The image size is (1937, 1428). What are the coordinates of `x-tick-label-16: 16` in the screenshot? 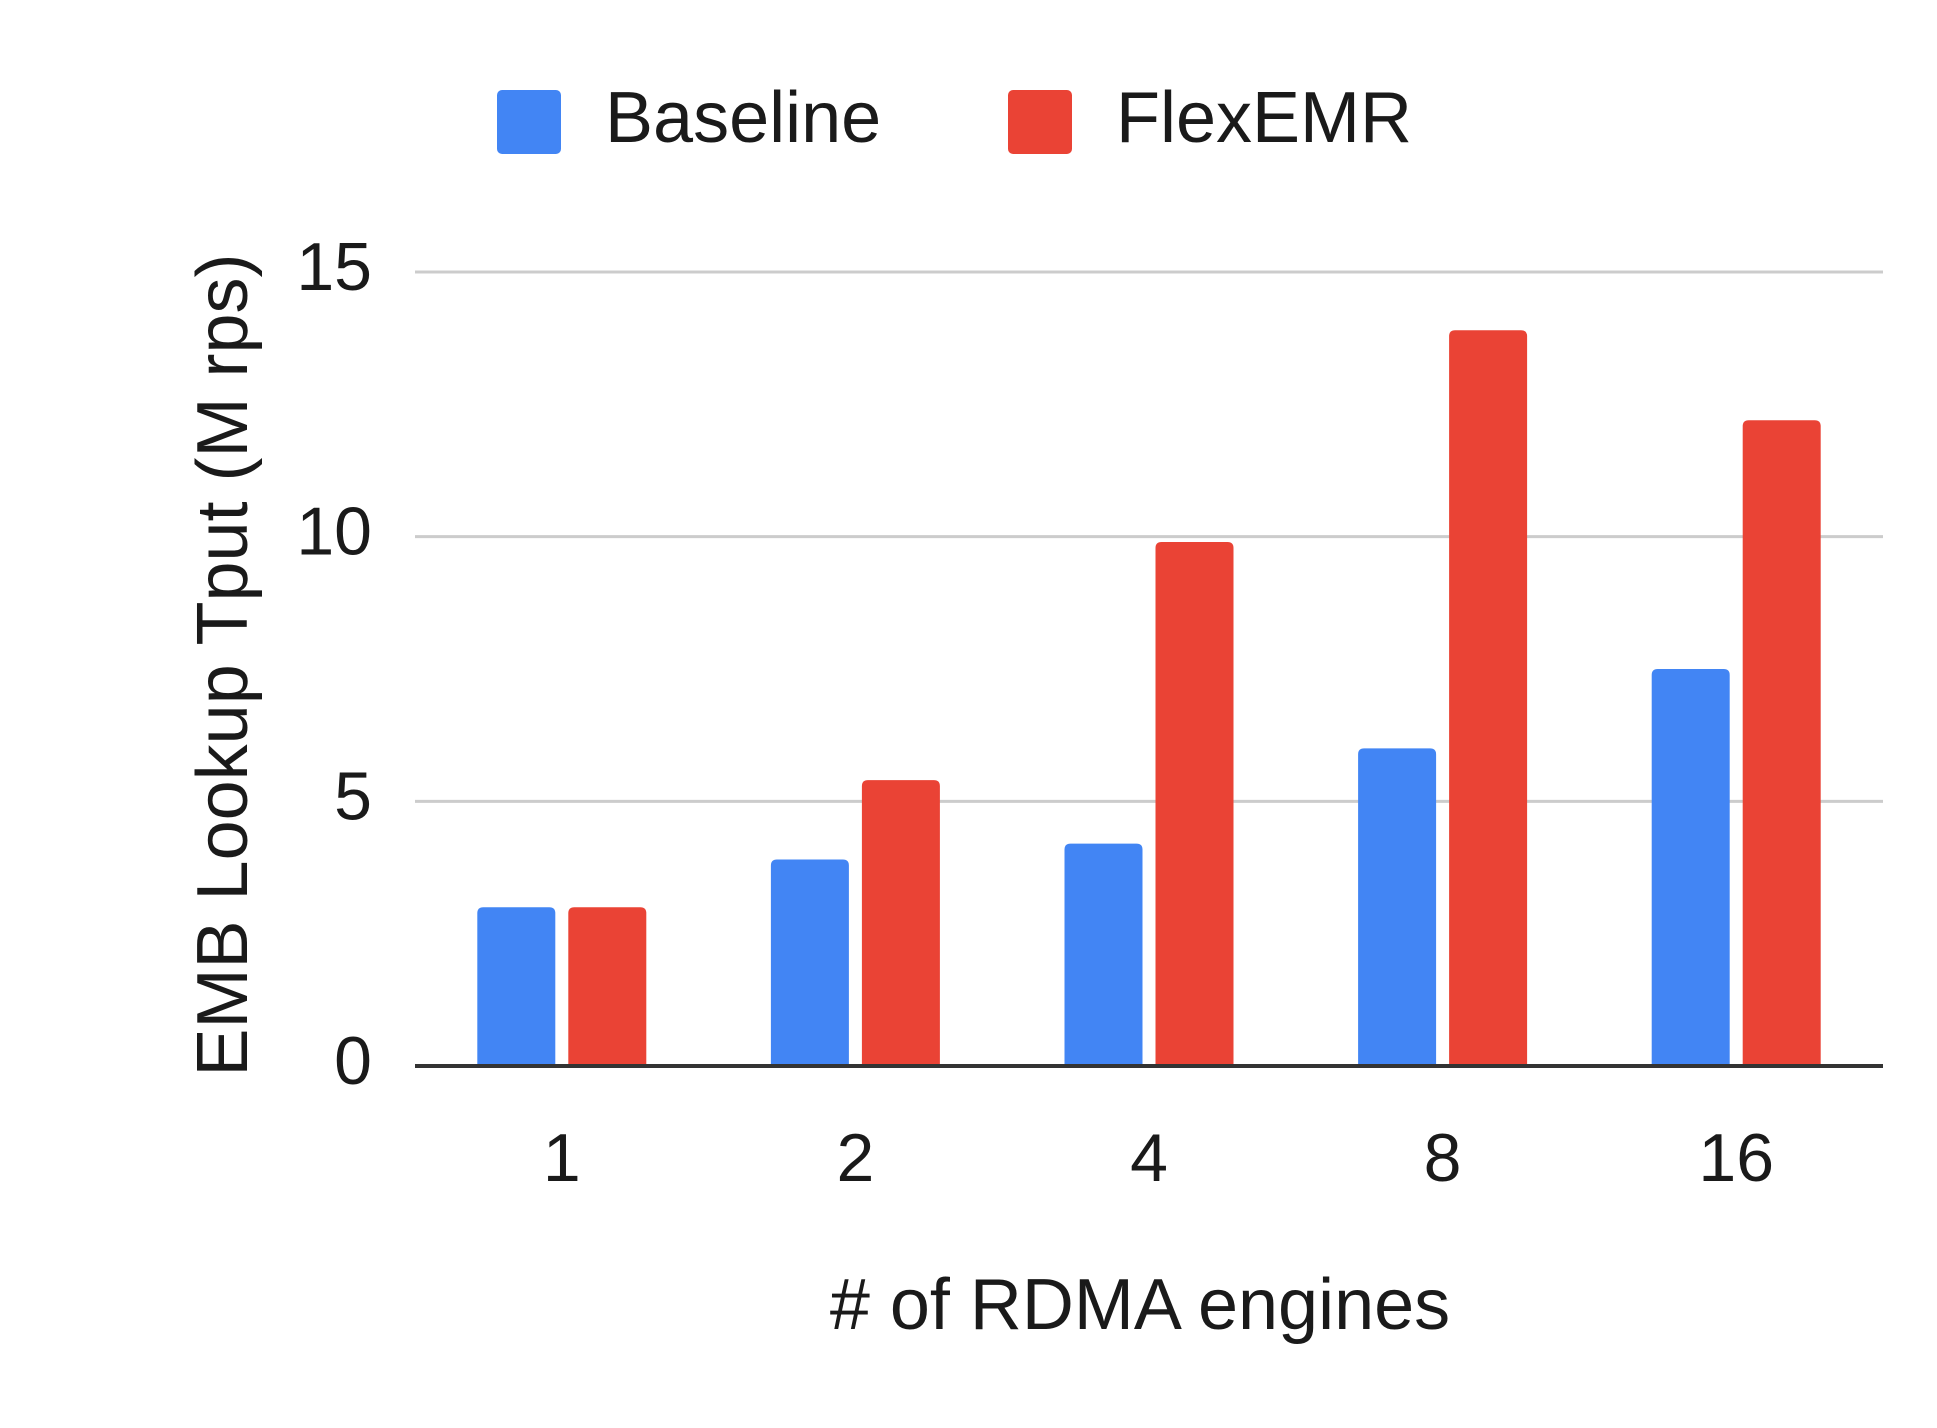 It's located at (1736, 1158).